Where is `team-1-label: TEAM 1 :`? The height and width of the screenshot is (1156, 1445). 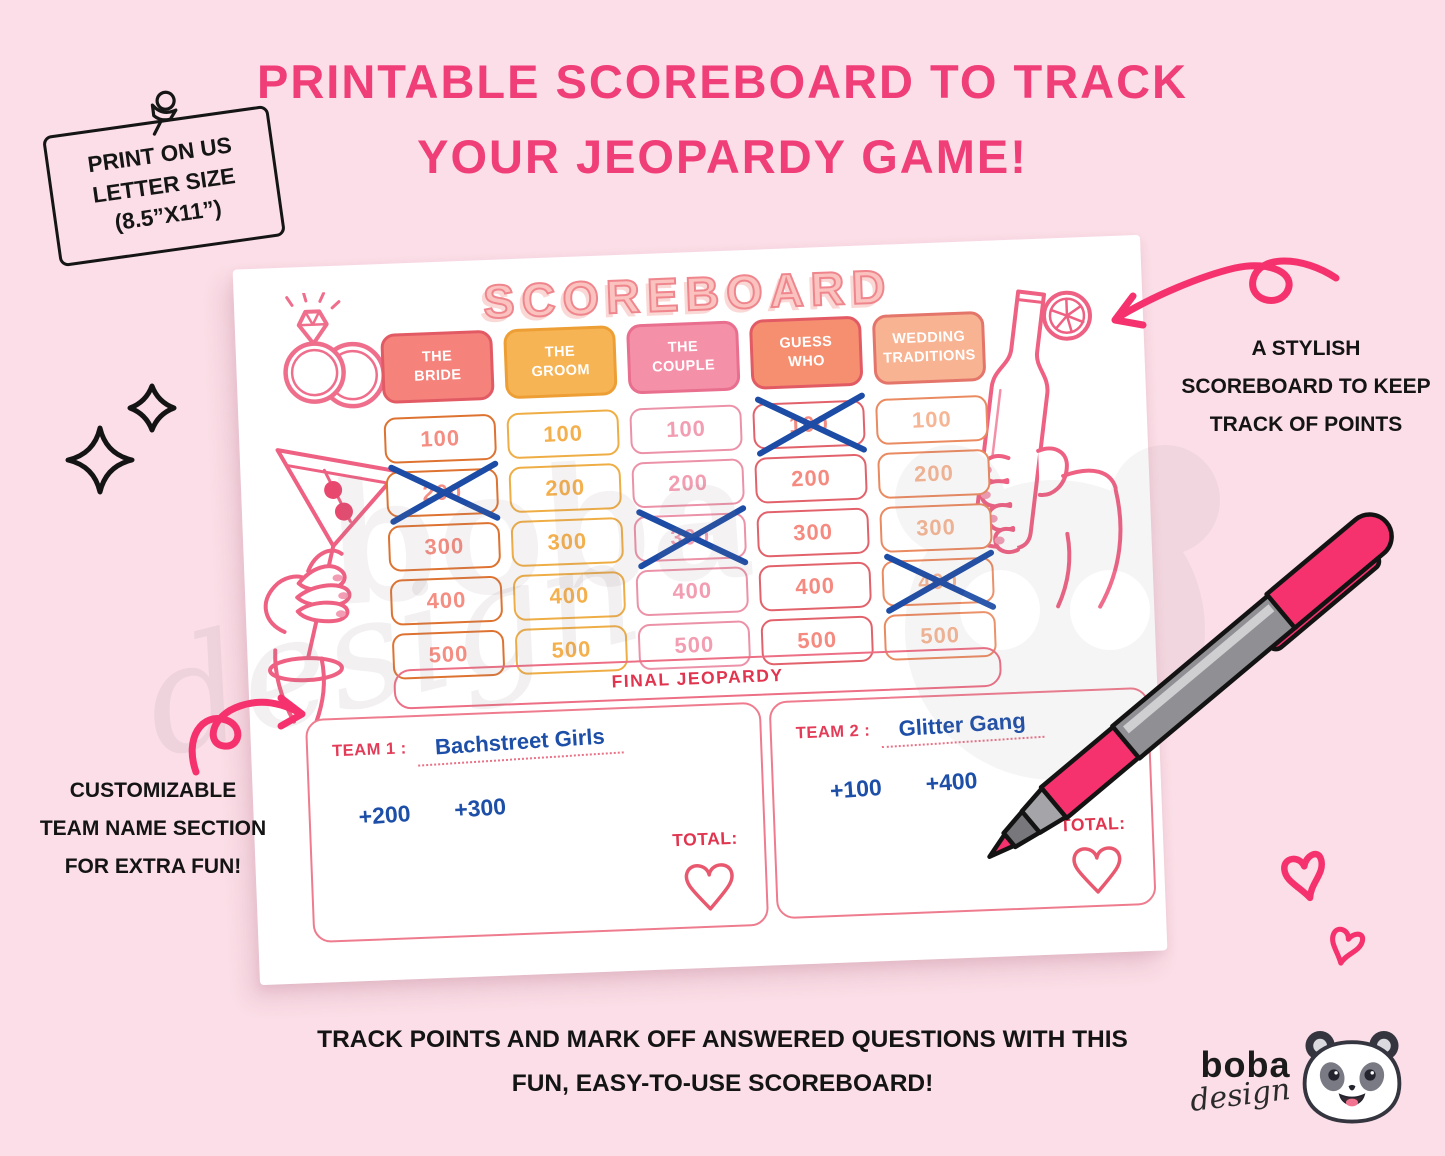
team-1-label: TEAM 1 : is located at coordinates (369, 750).